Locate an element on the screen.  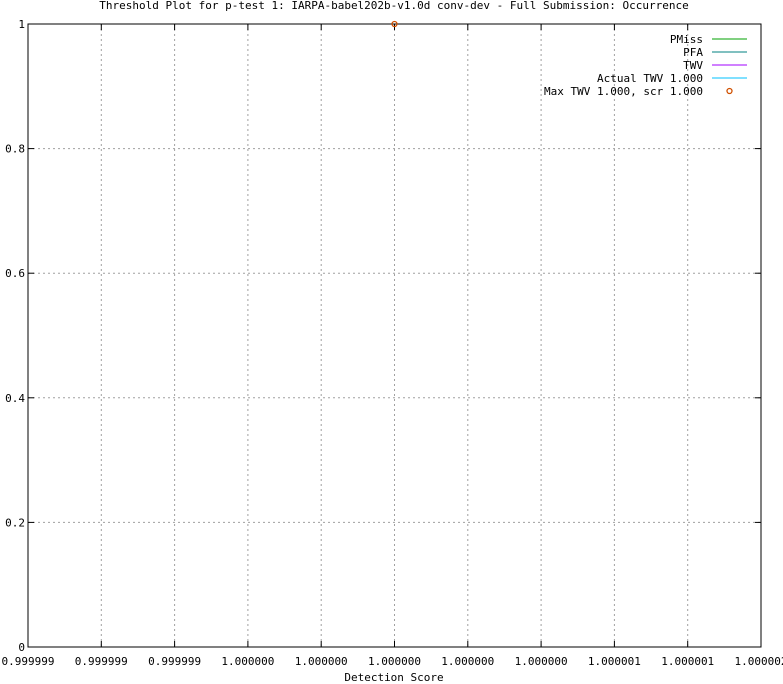
y-tick-label: 0.2 is located at coordinates (15, 522).